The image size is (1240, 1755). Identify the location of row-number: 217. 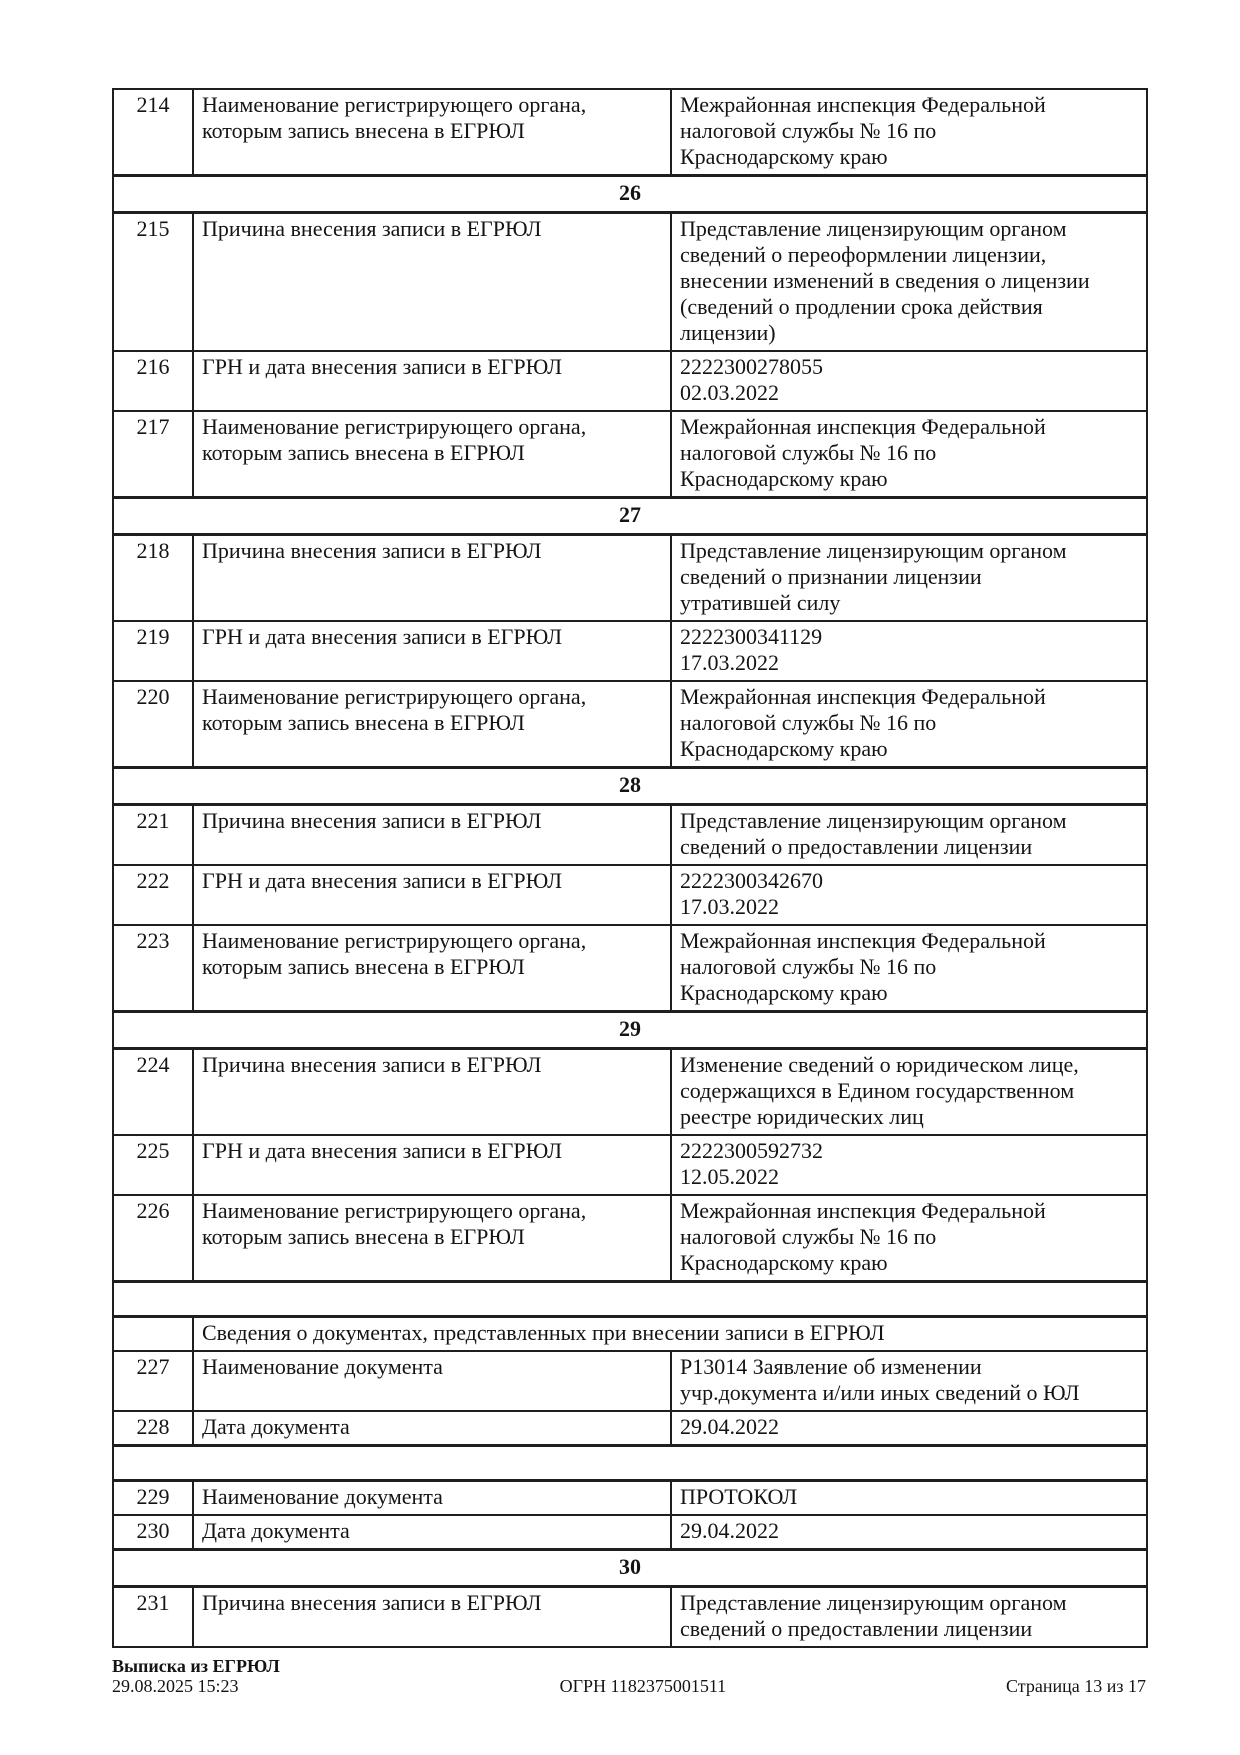
(153, 454).